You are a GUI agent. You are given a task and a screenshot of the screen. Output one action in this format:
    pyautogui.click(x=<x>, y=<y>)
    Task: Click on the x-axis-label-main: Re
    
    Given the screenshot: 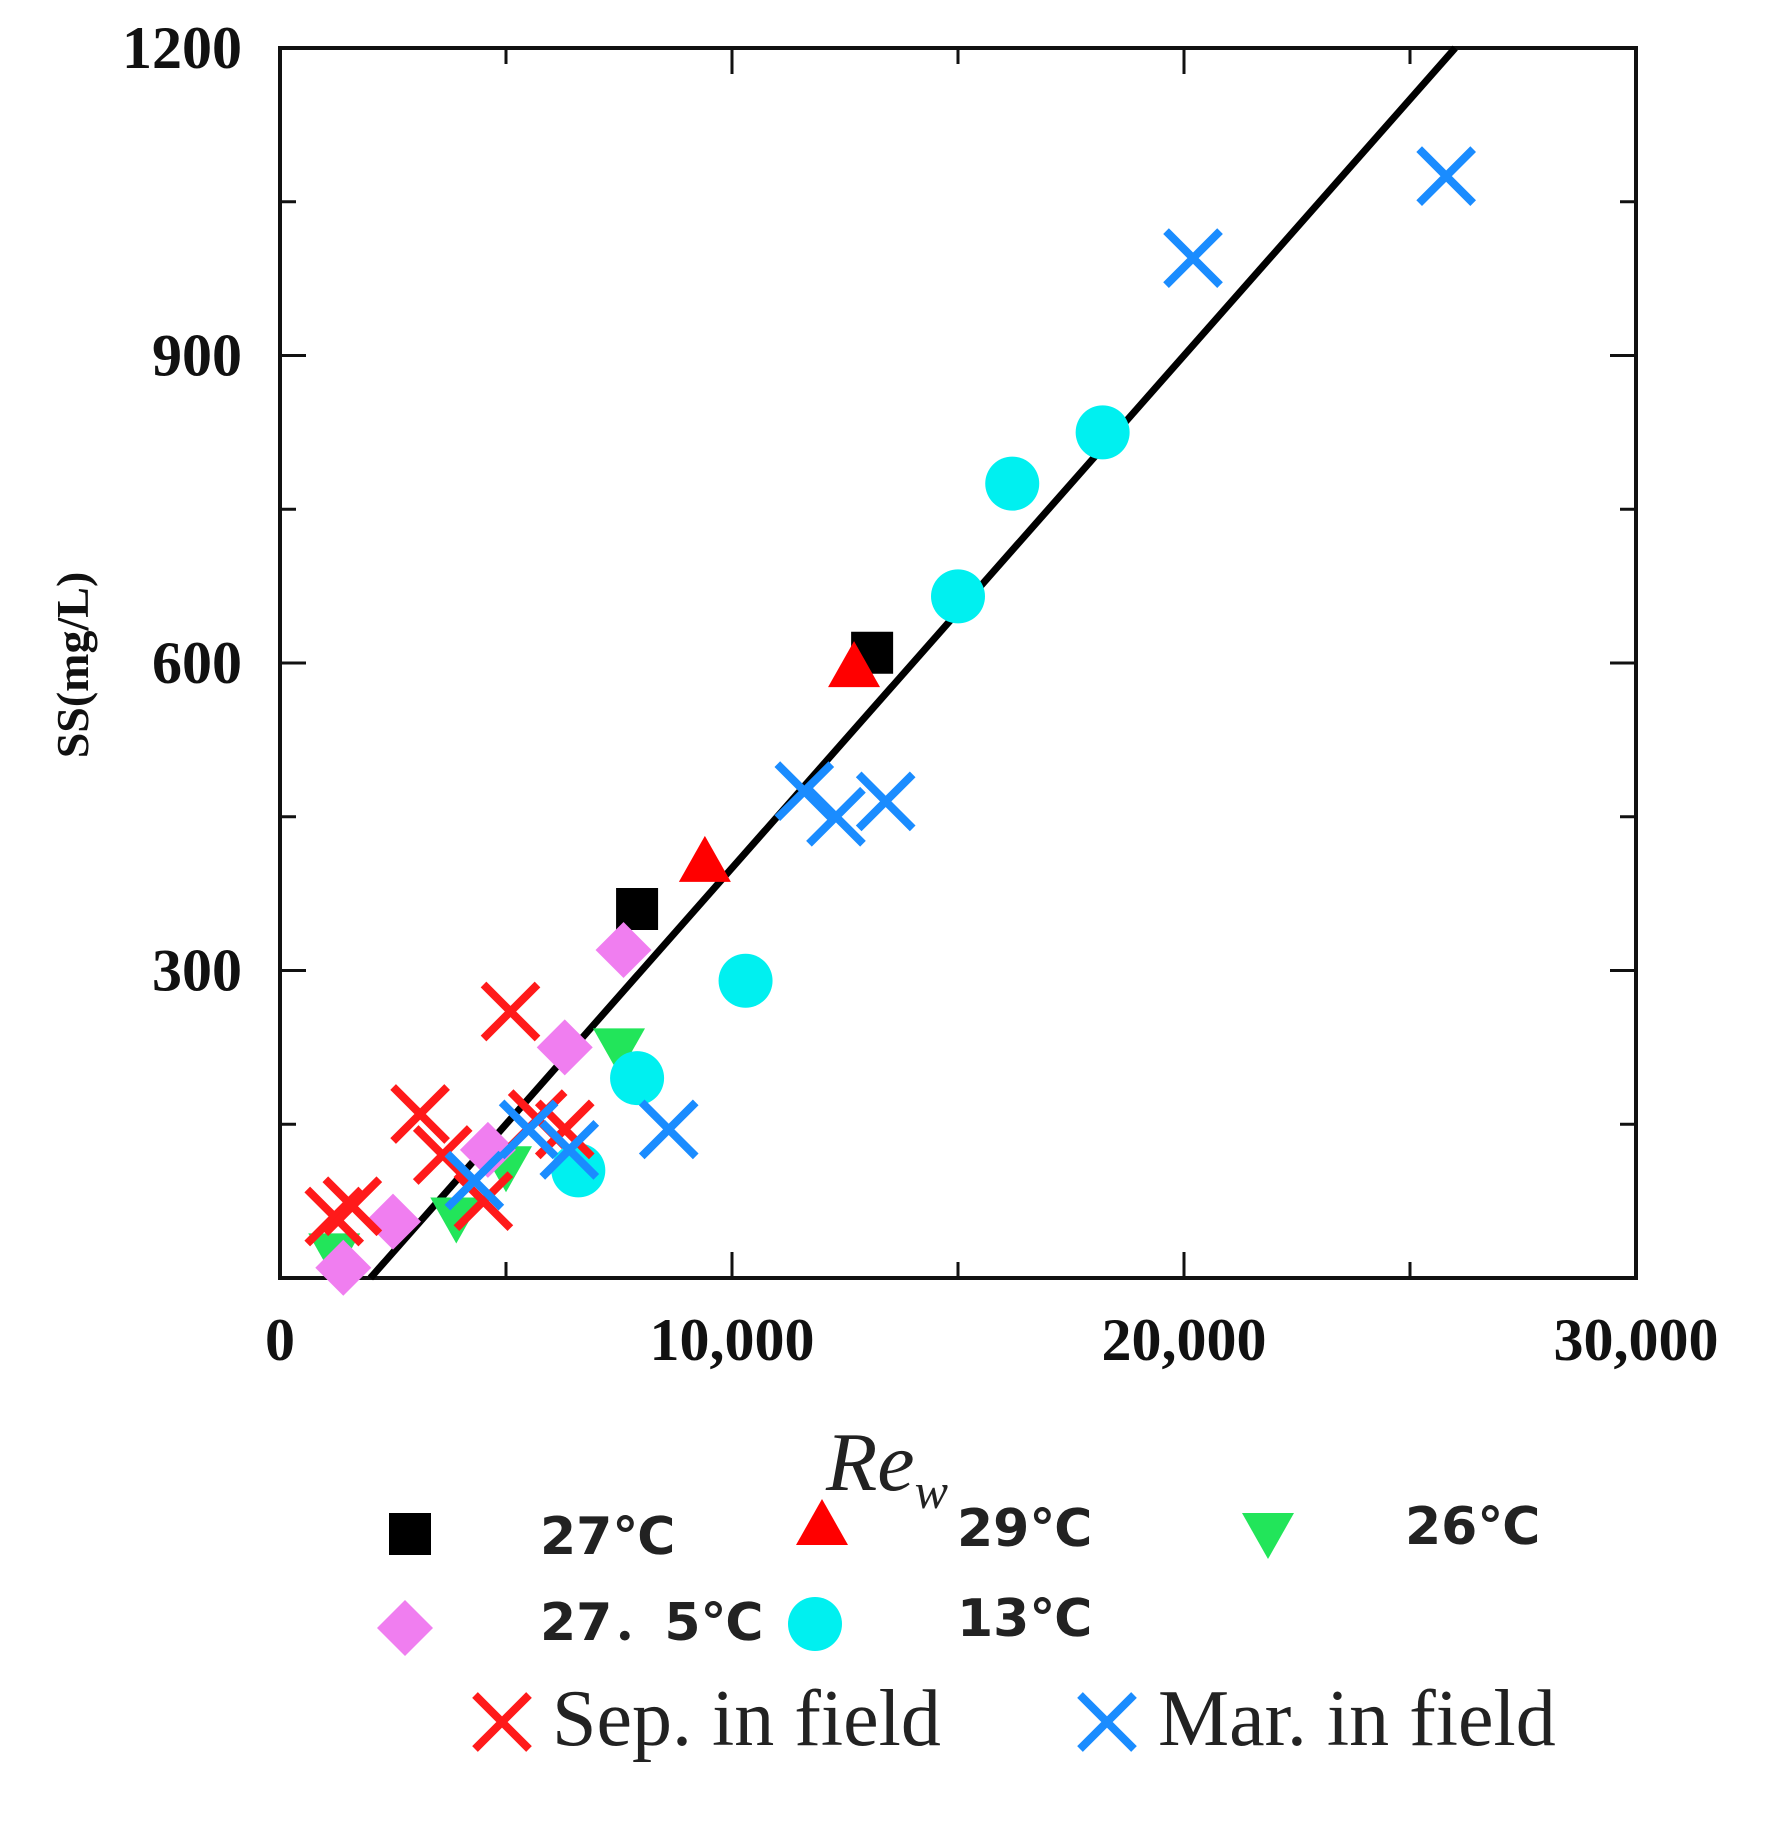 What is the action you would take?
    pyautogui.click(x=870, y=1462)
    